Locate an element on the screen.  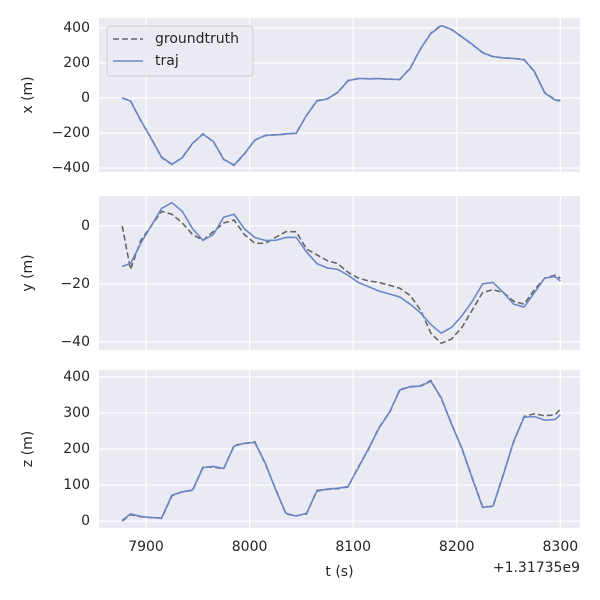
x-axis-label: t (s) is located at coordinates (339, 572).